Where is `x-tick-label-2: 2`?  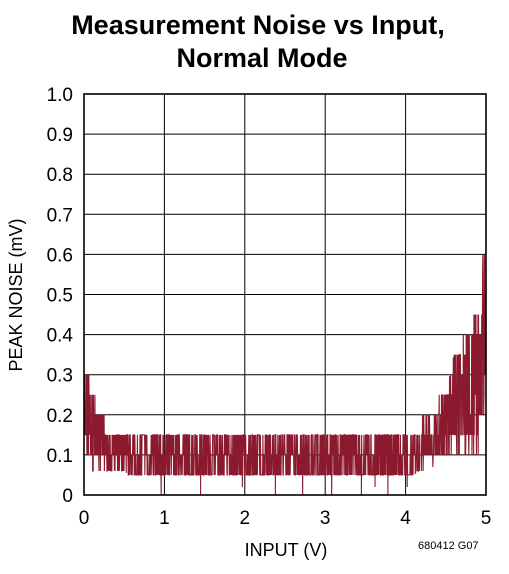
x-tick-label-2: 2 is located at coordinates (245, 518).